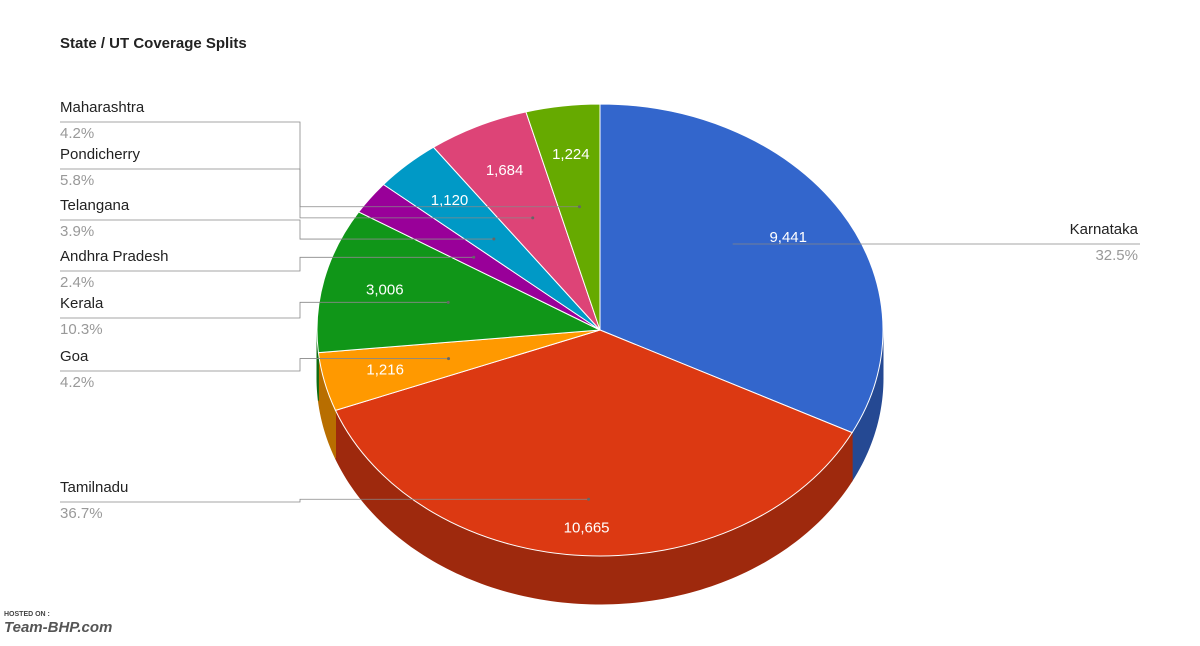  Describe the element at coordinates (450, 200) in the screenshot. I see `value-label: 1,120` at that location.